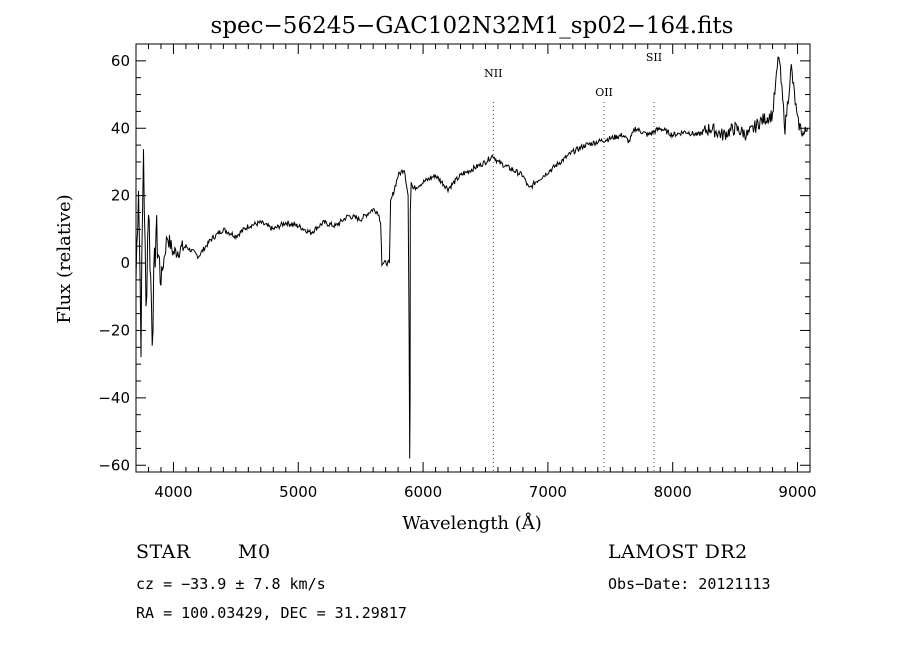  Describe the element at coordinates (125, 263) in the screenshot. I see `y-tick-label: 0` at that location.